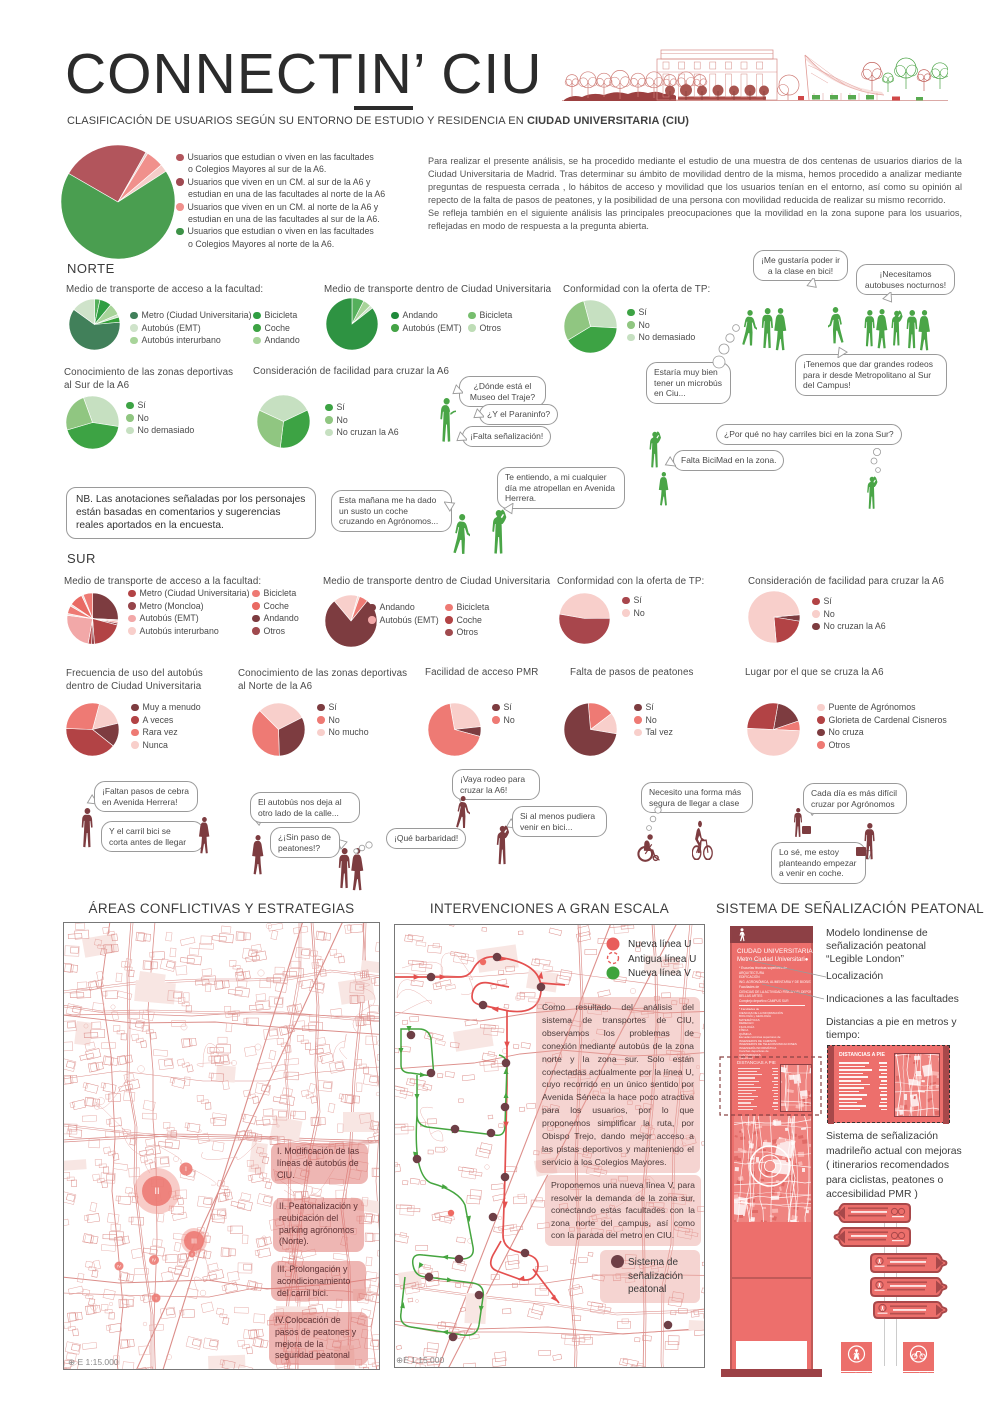 This screenshot has width=1000, height=1416. Describe the element at coordinates (156, 1191) in the screenshot. I see `svg-text: II` at that location.